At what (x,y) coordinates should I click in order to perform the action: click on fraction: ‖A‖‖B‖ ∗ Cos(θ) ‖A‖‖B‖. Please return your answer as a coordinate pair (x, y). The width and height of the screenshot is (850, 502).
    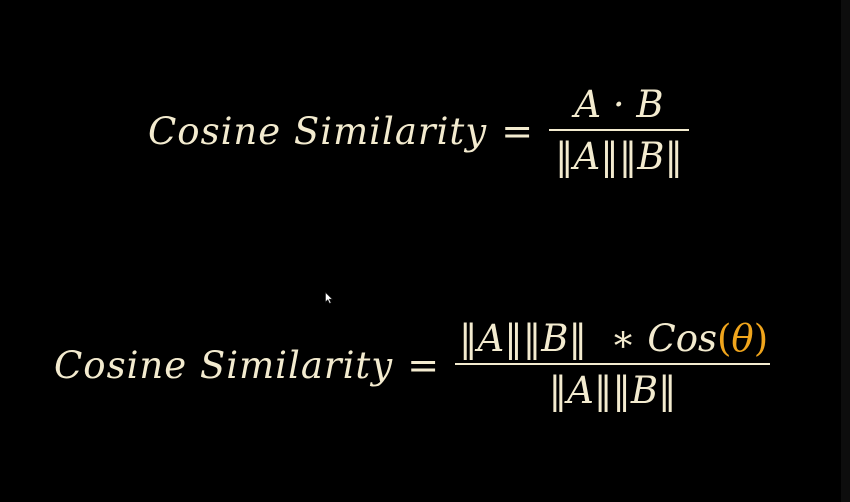
    Looking at the image, I should click on (613, 365).